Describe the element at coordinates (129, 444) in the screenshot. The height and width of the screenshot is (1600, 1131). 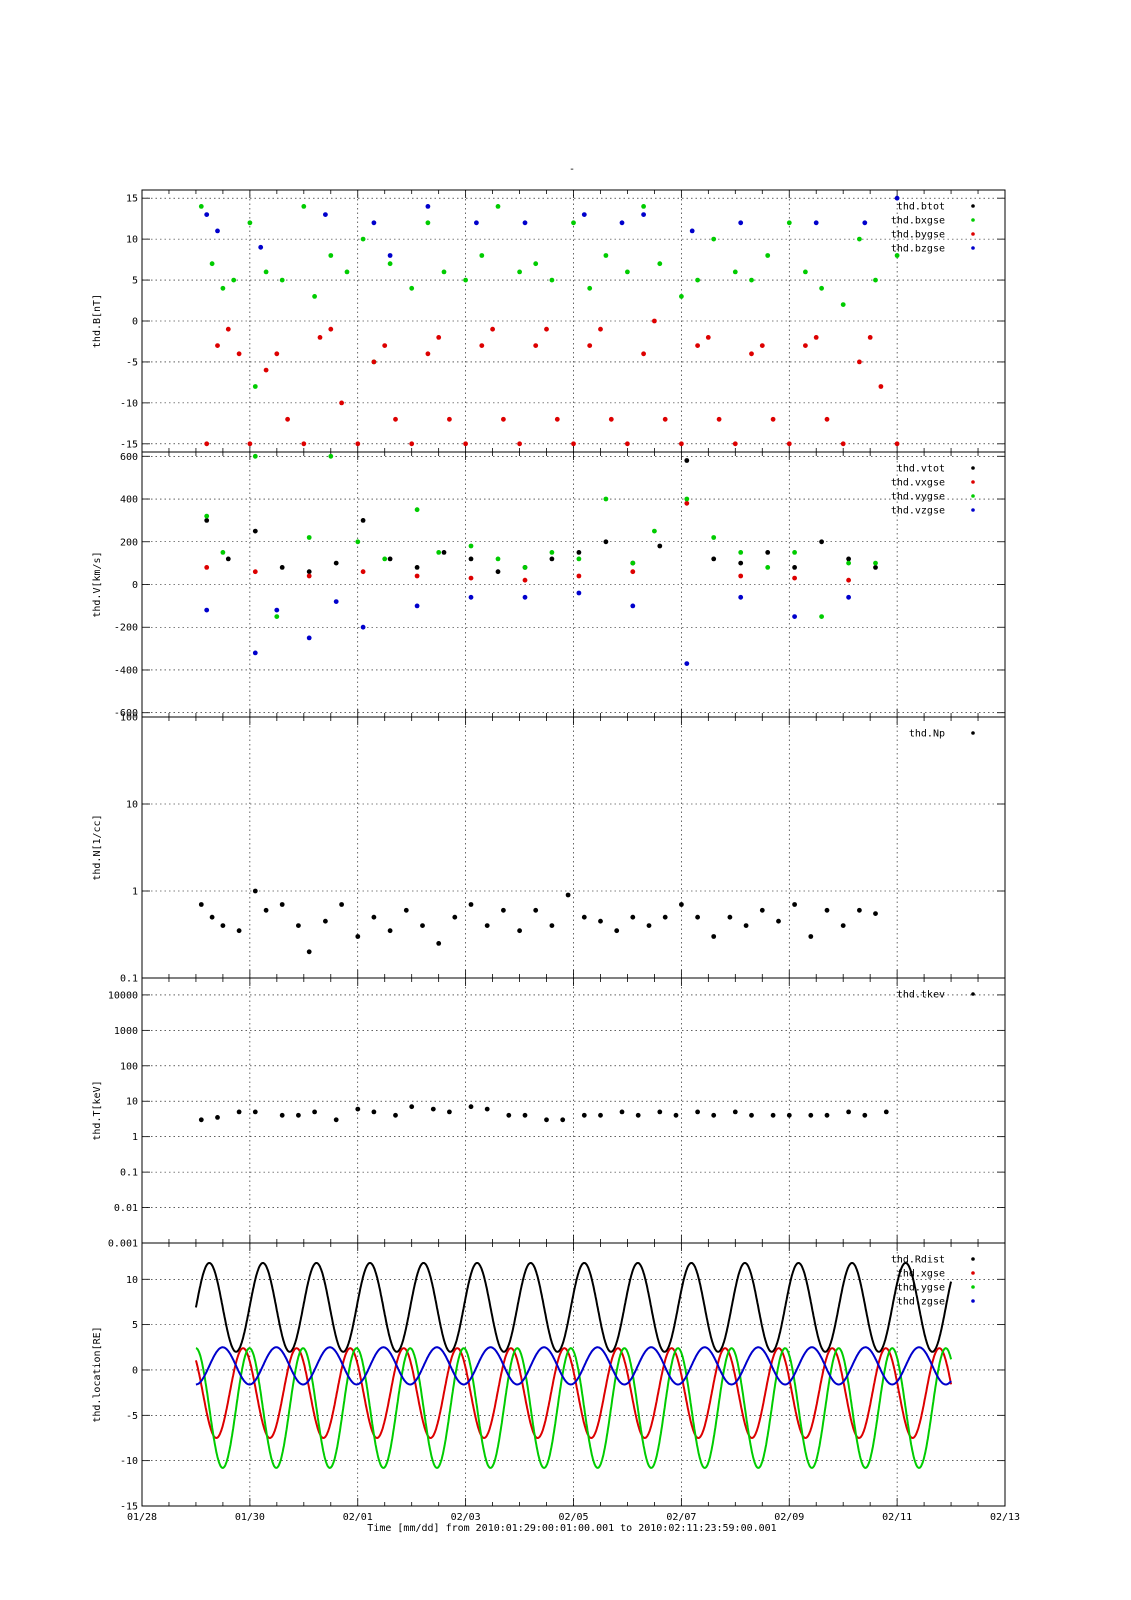
I see `y-tick-label: -15` at that location.